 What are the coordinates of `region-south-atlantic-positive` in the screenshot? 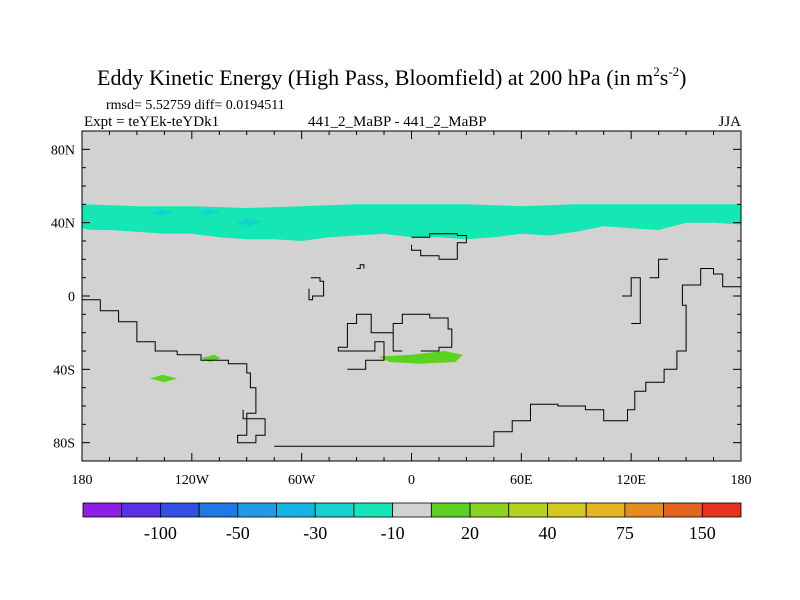 It's located at (420, 357).